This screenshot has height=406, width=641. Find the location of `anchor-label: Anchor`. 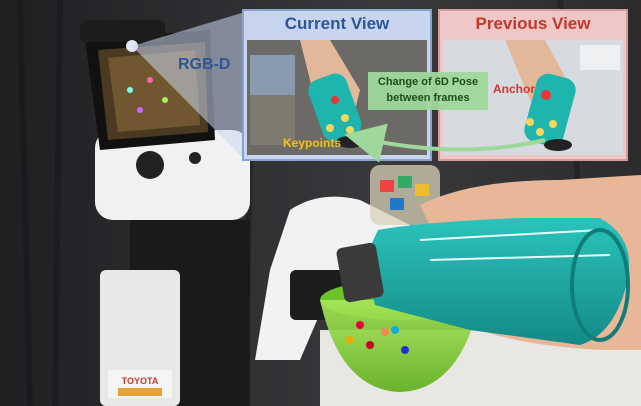

anchor-label: Anchor is located at coordinates (514, 89).